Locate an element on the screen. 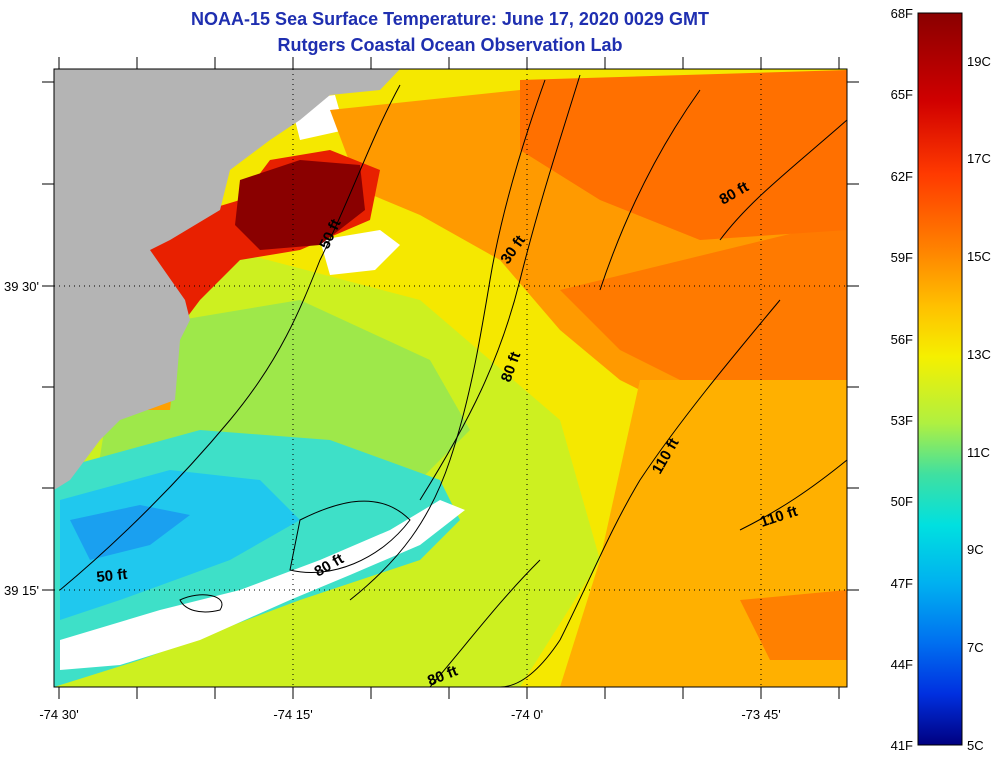  lat-tick-label: 39 30' is located at coordinates (21, 286).